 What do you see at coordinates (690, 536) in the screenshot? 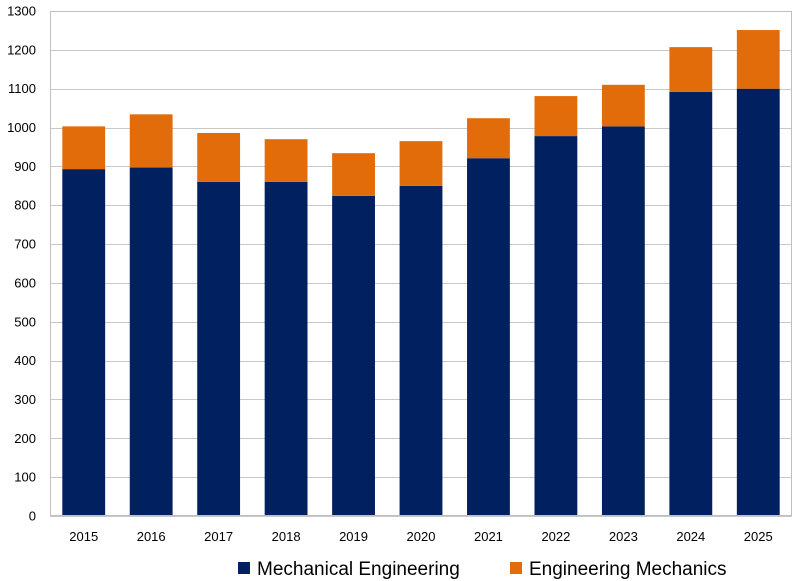
I see `x-tick-label-2024: 2024` at bounding box center [690, 536].